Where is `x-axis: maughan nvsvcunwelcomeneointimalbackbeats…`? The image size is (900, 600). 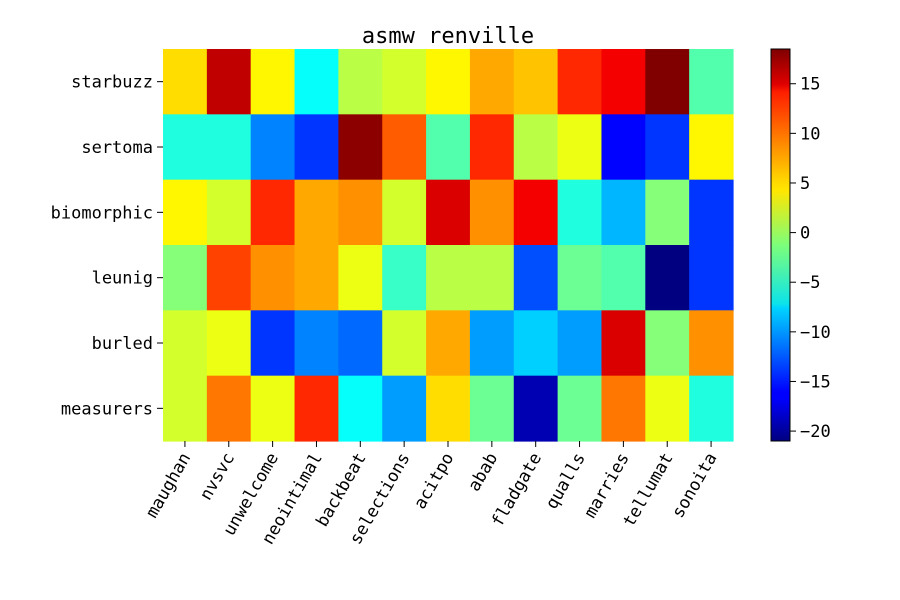
x-axis: maughan nvsvcunwelcomeneointimalbackbeats… is located at coordinates (431, 494).